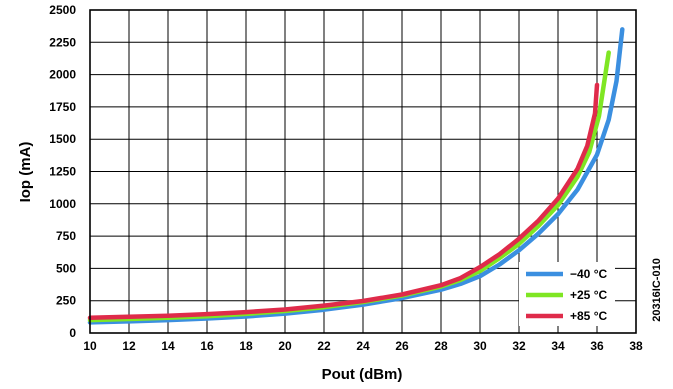 This screenshot has width=673, height=389. What do you see at coordinates (66, 268) in the screenshot?
I see `y-tick-label: 500` at bounding box center [66, 268].